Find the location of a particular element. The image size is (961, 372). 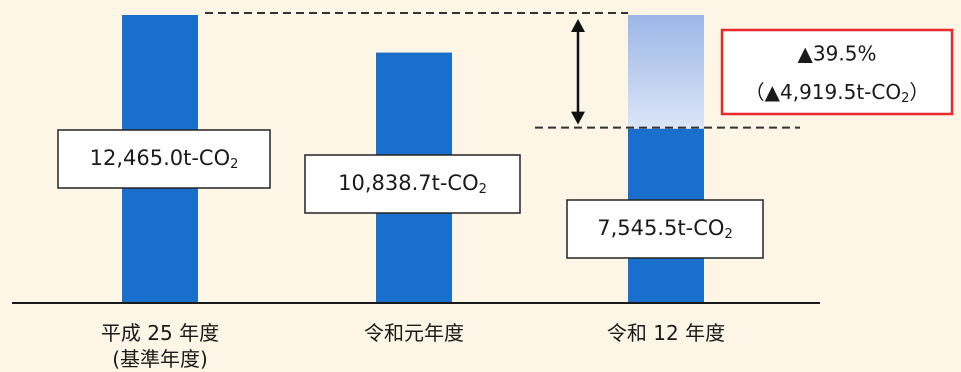

svg-text: 12,465.0t-CO2 is located at coordinates (164, 159).